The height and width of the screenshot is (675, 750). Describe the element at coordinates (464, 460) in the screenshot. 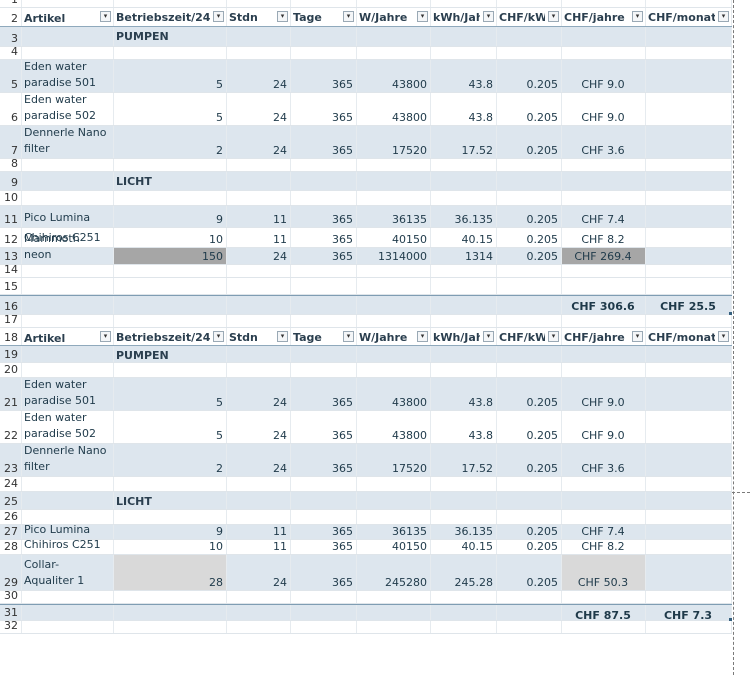

I see `cell-23-5: 17.52` at that location.